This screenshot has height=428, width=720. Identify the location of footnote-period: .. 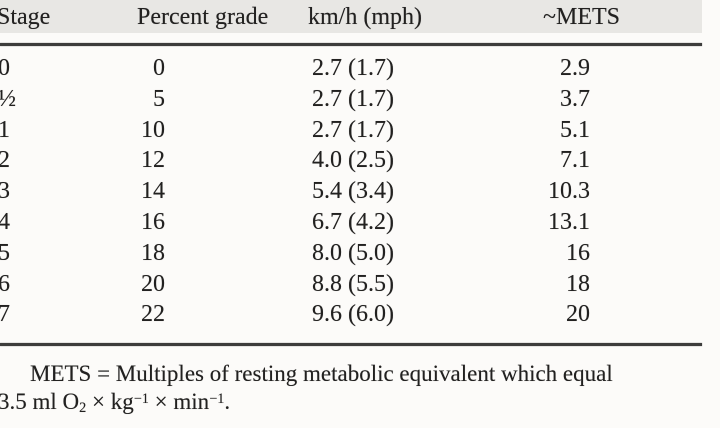
(227, 401).